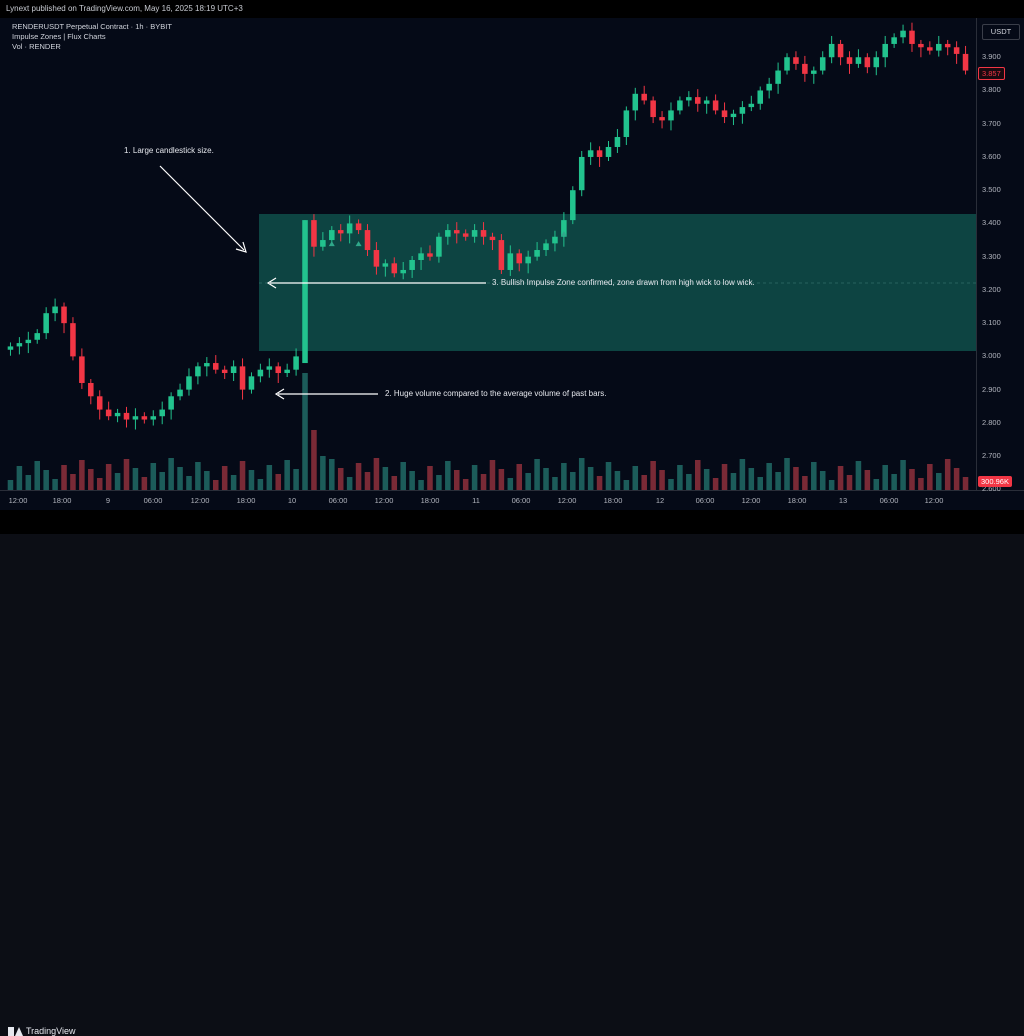 The height and width of the screenshot is (1036, 1024). What do you see at coordinates (62, 500) in the screenshot?
I see `time-tick-label: 18:00` at bounding box center [62, 500].